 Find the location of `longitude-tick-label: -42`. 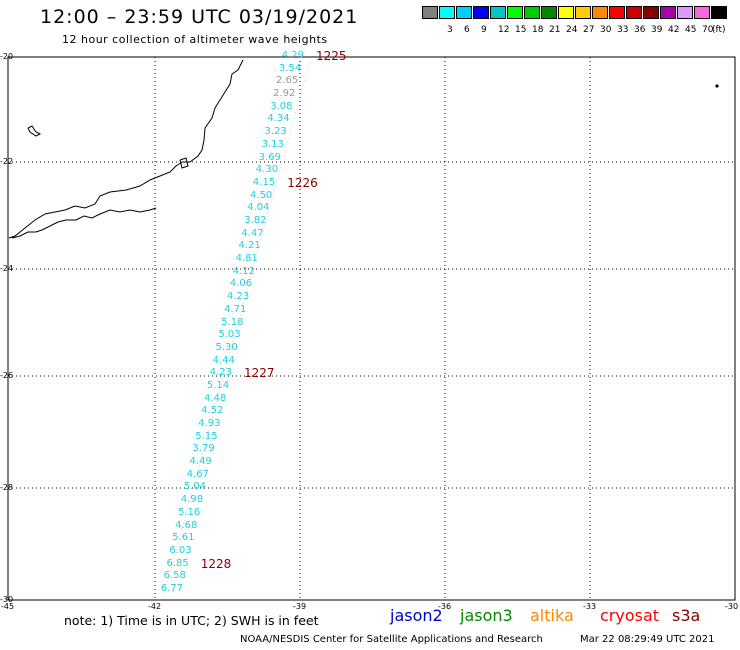

longitude-tick-label: -42 is located at coordinates (155, 606).